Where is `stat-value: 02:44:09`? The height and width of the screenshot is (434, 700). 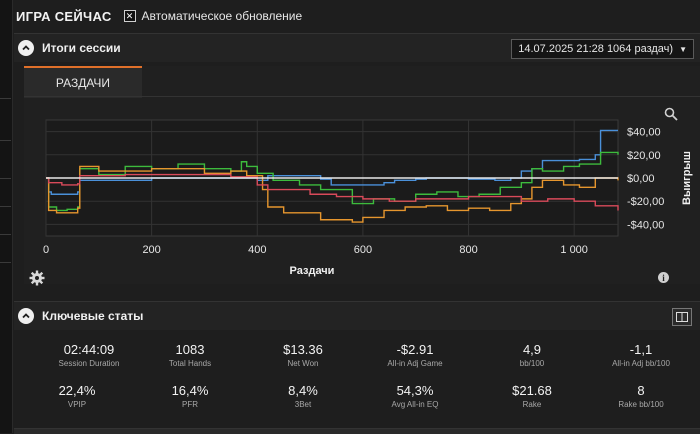
stat-value: 02:44:09 is located at coordinates (89, 349).